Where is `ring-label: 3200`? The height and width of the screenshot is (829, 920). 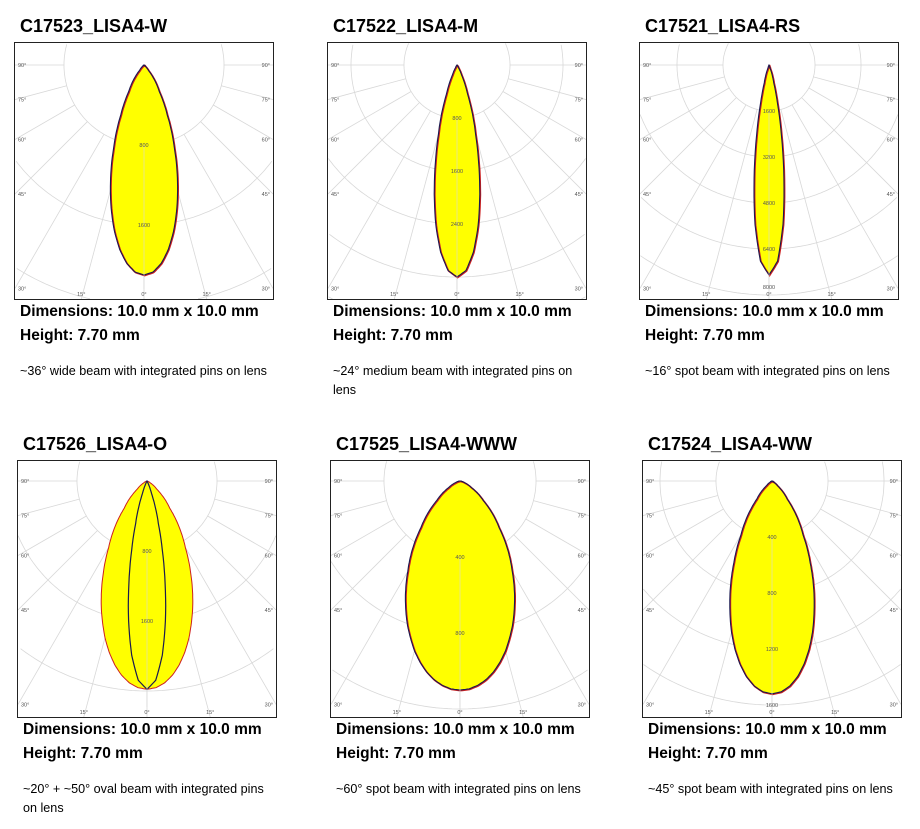
ring-label: 3200 is located at coordinates (769, 158).